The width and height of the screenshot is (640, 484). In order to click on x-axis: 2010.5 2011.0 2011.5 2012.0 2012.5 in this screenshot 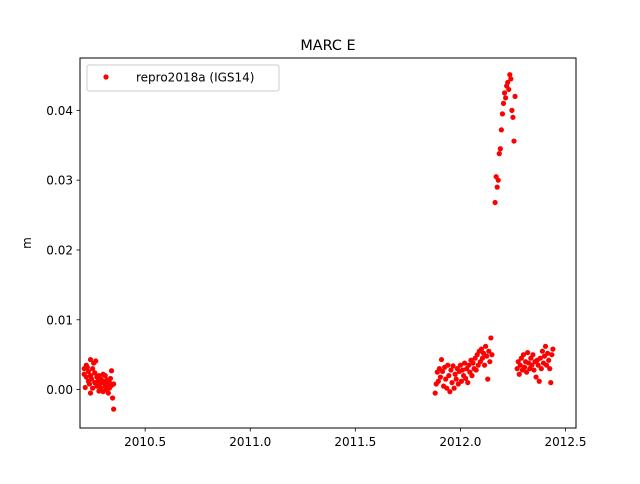, I will do `click(355, 438)`.